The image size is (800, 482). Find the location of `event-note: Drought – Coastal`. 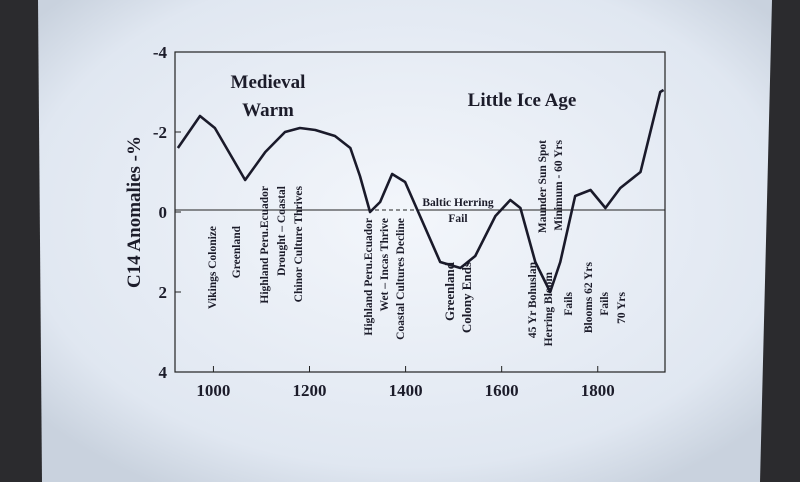

event-note: Drought – Coastal is located at coordinates (282, 231).